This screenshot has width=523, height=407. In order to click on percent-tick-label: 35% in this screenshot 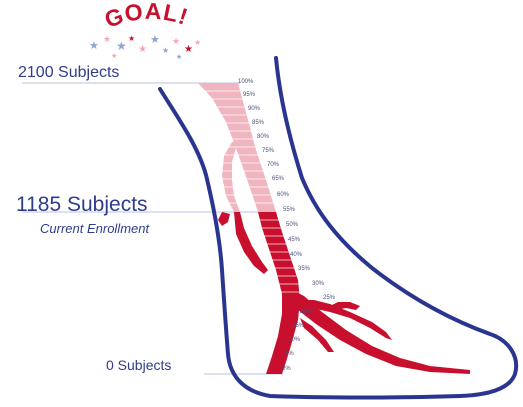, I will do `click(304, 269)`.